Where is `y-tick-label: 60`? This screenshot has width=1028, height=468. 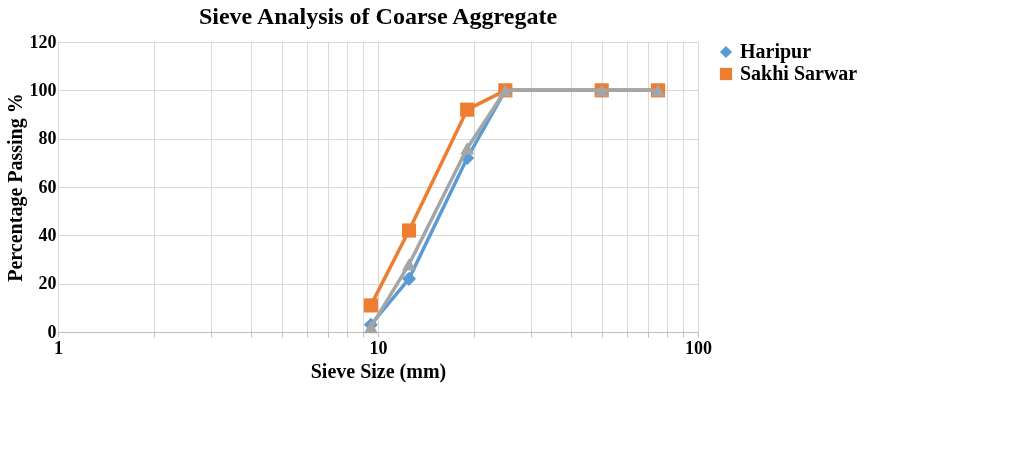
y-tick-label: 60 is located at coordinates (47, 186).